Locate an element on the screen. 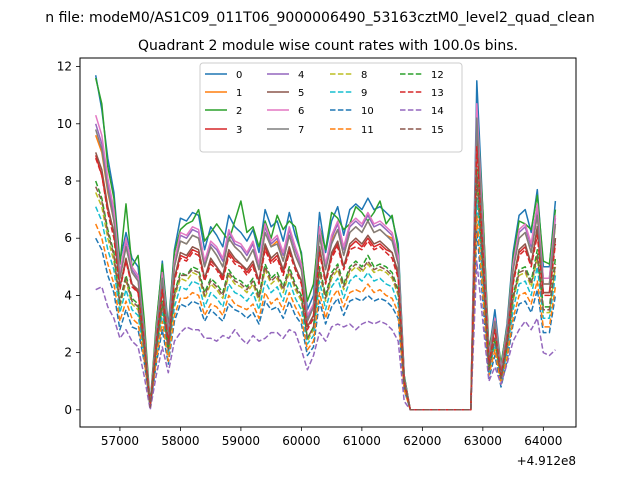 The width and height of the screenshot is (640, 480). legend-label-8: 8 is located at coordinates (364, 75).